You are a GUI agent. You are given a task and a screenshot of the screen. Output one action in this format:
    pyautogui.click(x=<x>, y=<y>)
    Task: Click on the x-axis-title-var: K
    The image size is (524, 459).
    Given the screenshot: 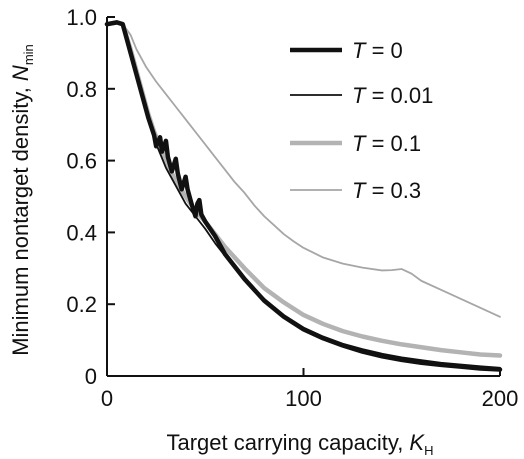 What is the action you would take?
    pyautogui.click(x=417, y=442)
    